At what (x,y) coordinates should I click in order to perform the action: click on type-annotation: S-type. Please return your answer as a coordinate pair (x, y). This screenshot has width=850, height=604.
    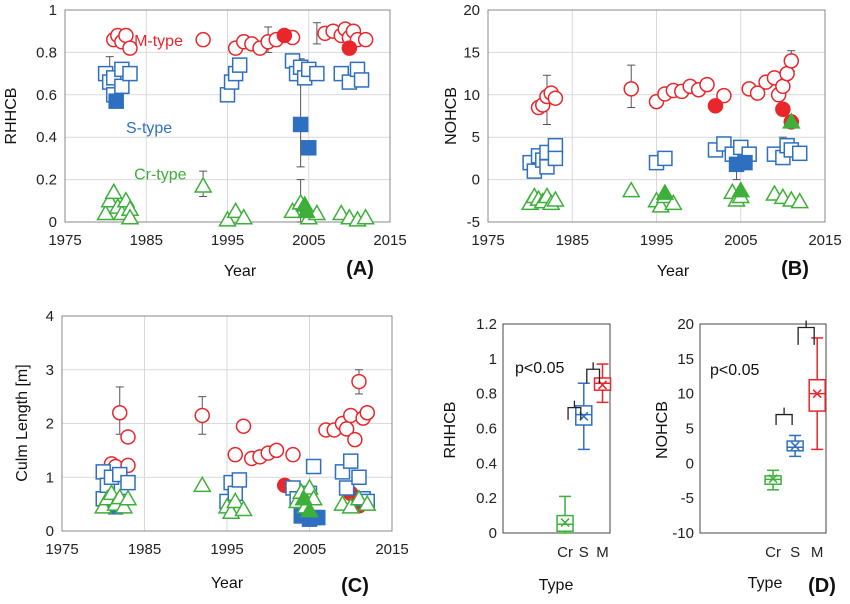
    Looking at the image, I should click on (149, 128).